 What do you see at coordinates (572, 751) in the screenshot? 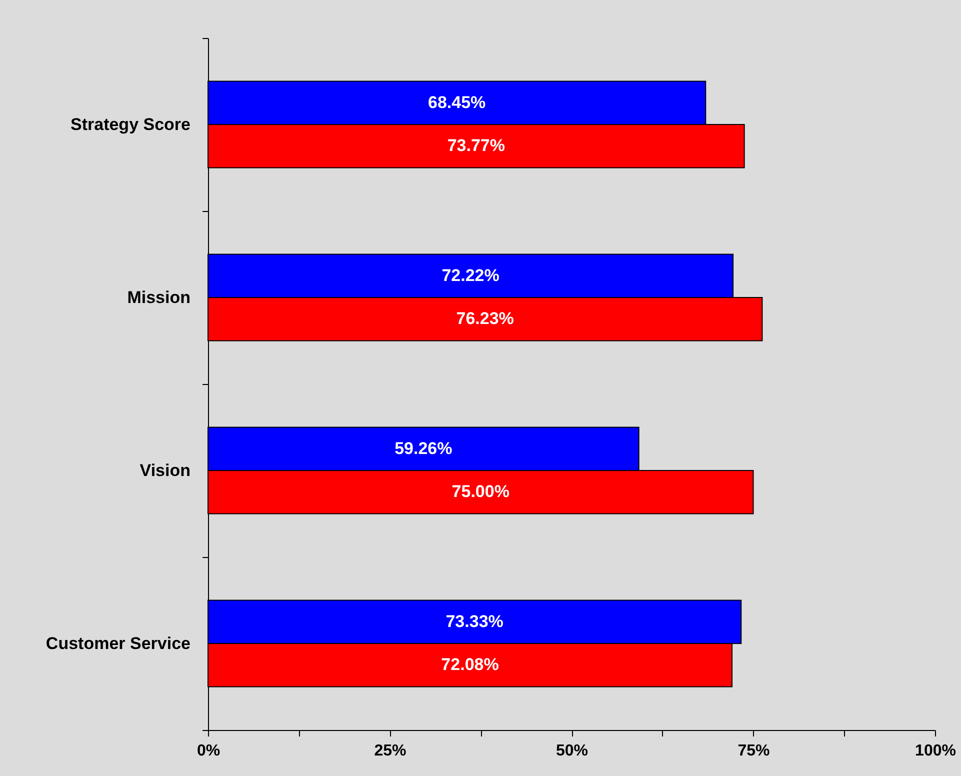
I see `x-tick-label: 50%` at bounding box center [572, 751].